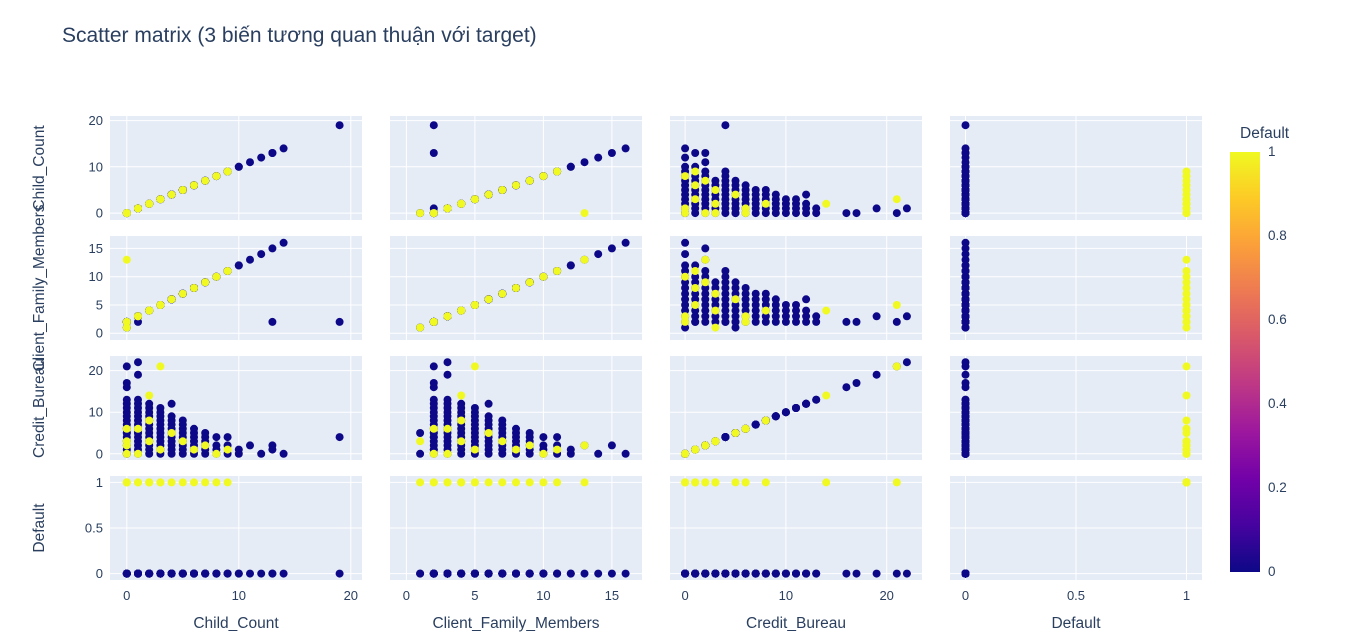 This screenshot has height=643, width=1354. What do you see at coordinates (516, 528) in the screenshot?
I see `cell-default-vs-family` at bounding box center [516, 528].